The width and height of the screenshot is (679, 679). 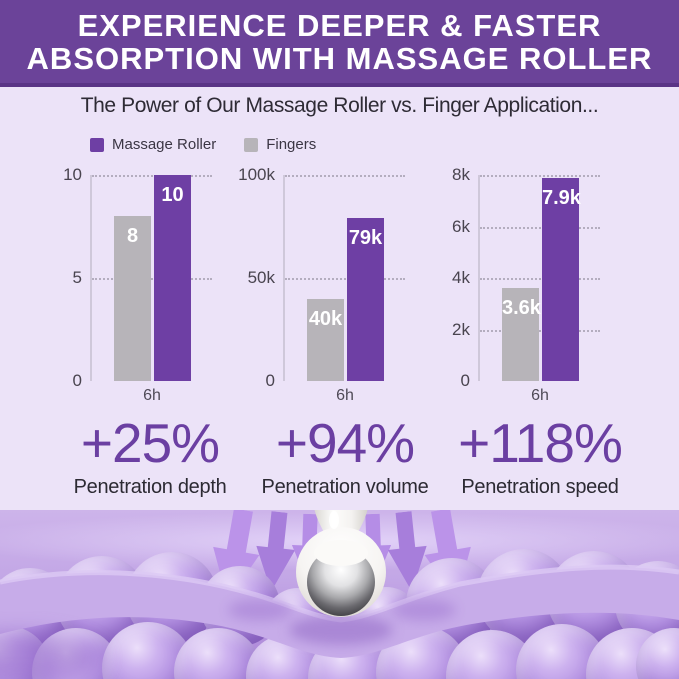 I want to click on page-title-line1: EXPERIENCE DEEPER & FASTER, so click(x=339, y=25).